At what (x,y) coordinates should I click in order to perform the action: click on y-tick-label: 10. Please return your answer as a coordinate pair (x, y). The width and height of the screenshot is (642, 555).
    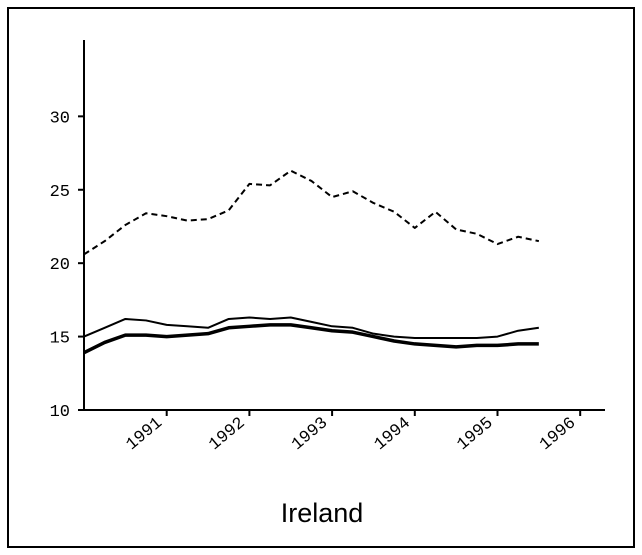
    Looking at the image, I should click on (60, 412).